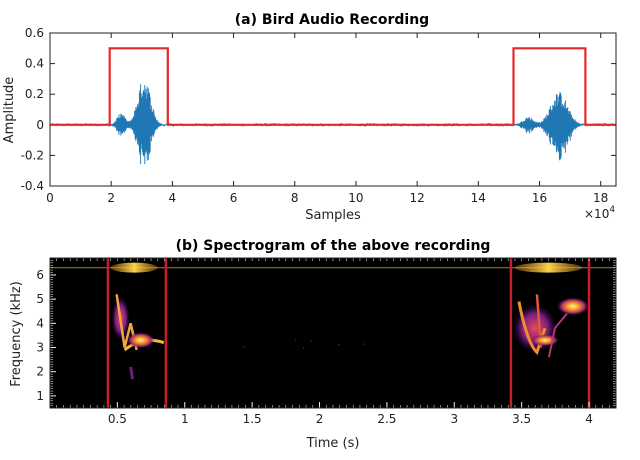 The width and height of the screenshot is (640, 460). What do you see at coordinates (111, 198) in the screenshot?
I see `chart-a-xtick-label: 2` at bounding box center [111, 198].